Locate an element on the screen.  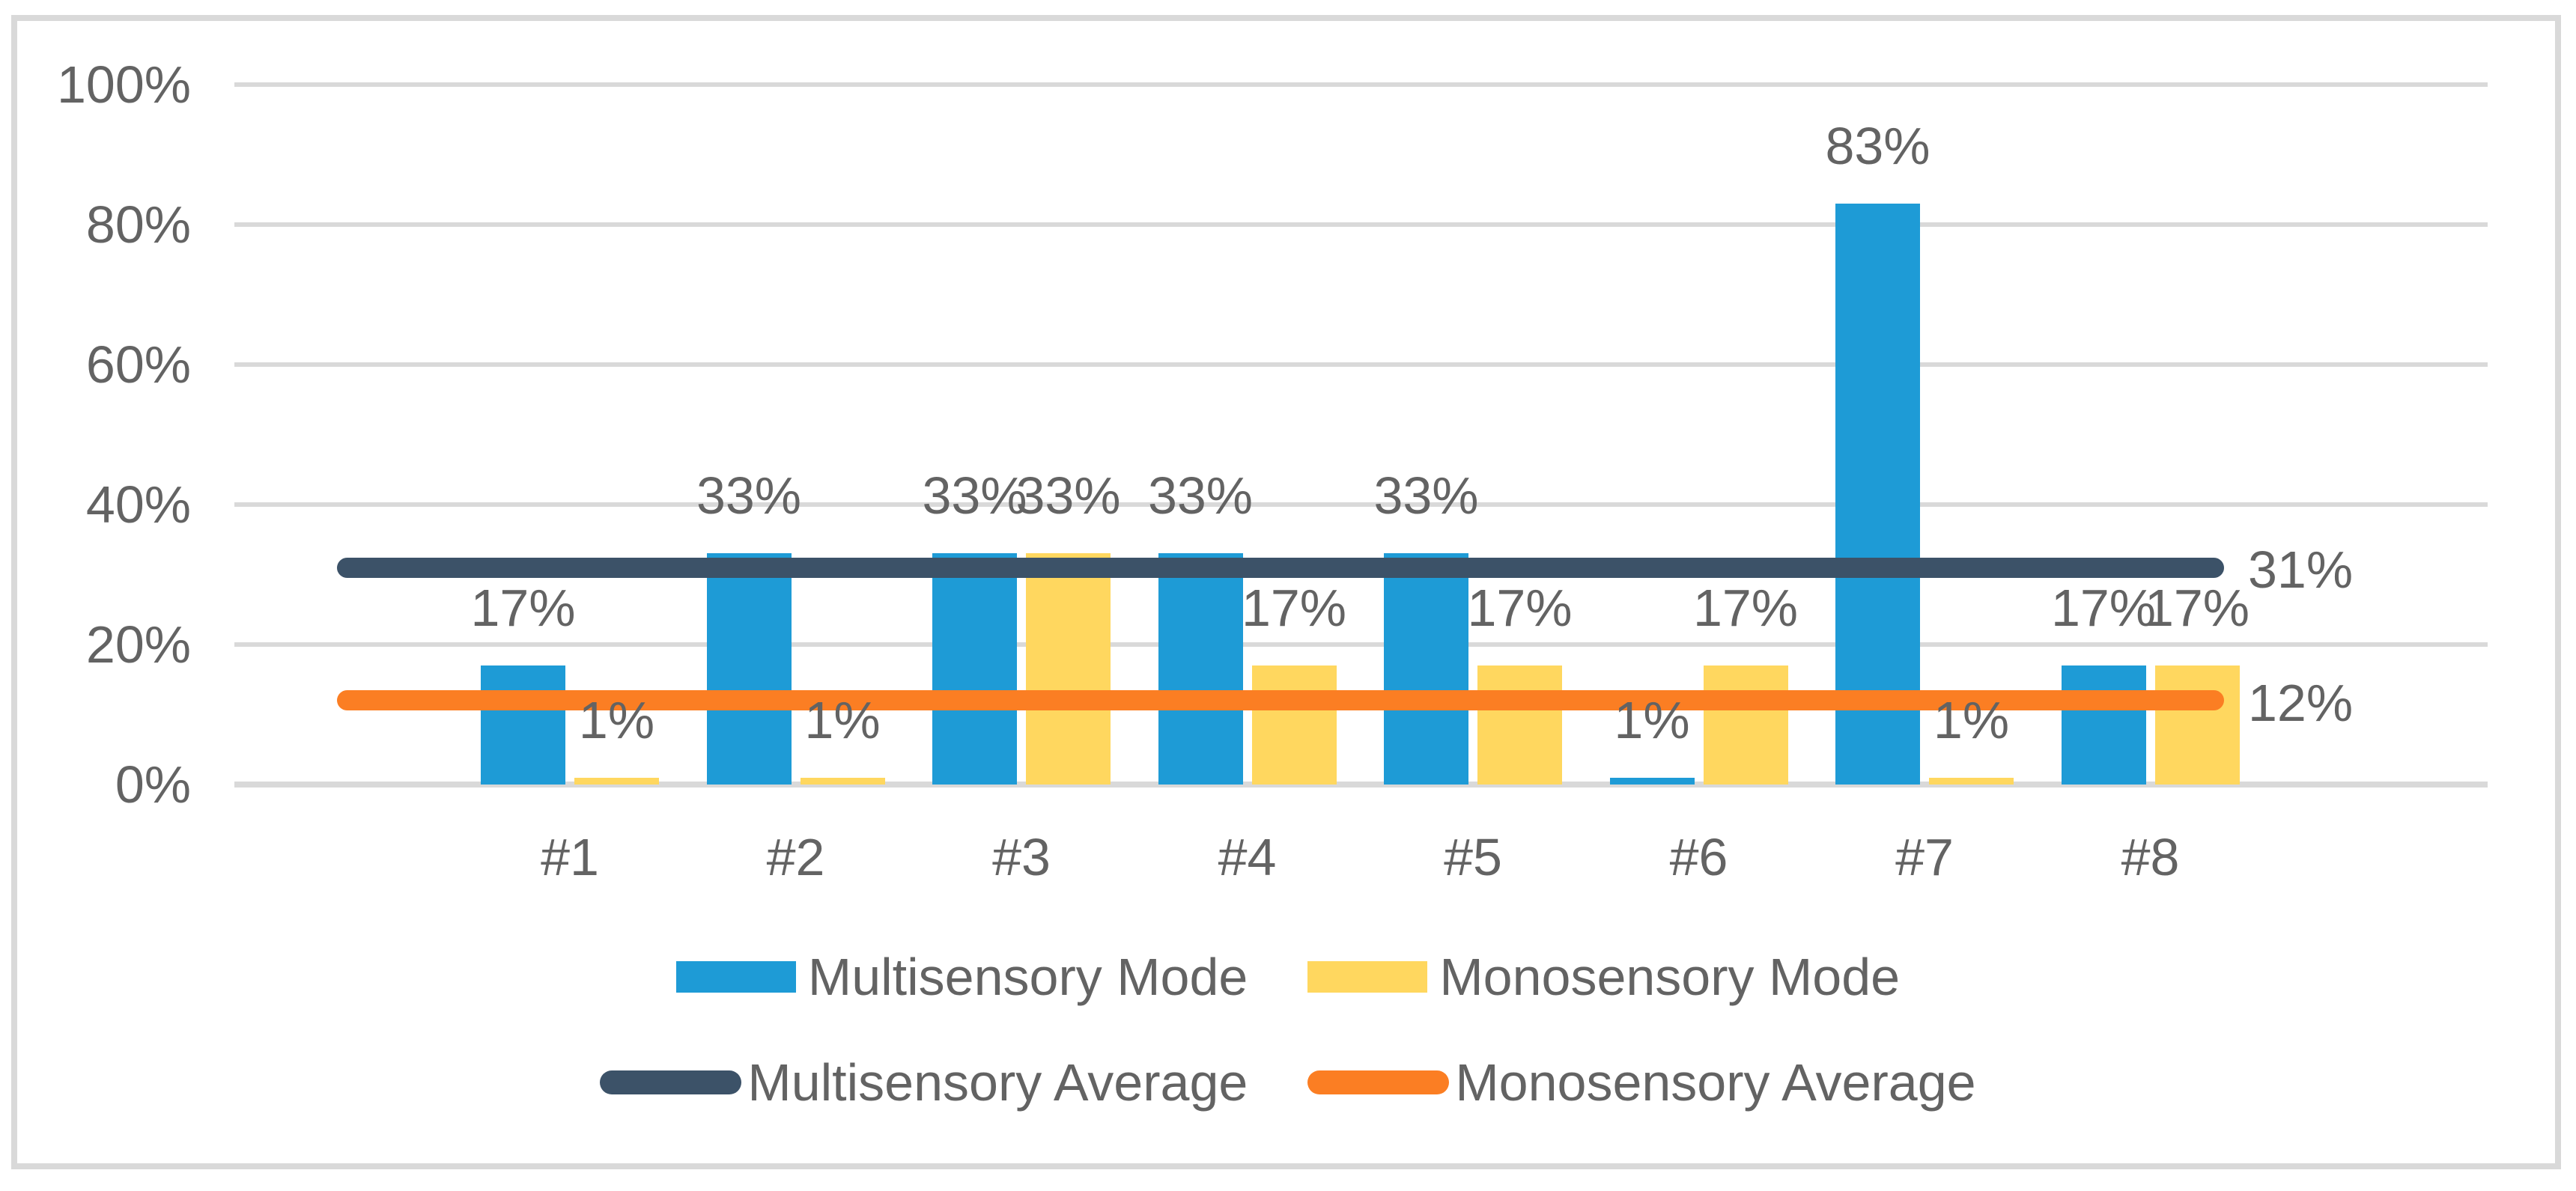
category-label-3: #3 is located at coordinates (1021, 857).